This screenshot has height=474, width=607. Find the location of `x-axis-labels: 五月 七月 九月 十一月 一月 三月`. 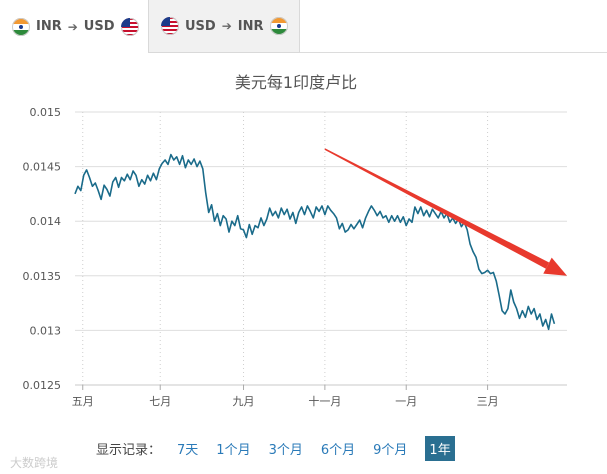

x-axis-labels: 五月 七月 九月 十一月 一月 三月 is located at coordinates (285, 401).